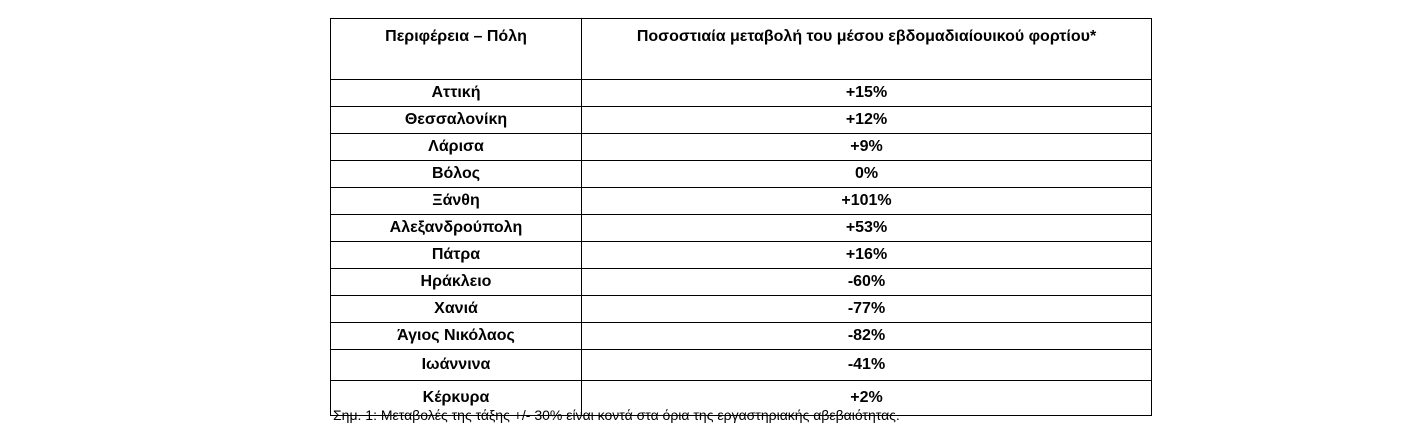 This screenshot has height=441, width=1410. I want to click on table-row: Βόλος 0%, so click(741, 174).